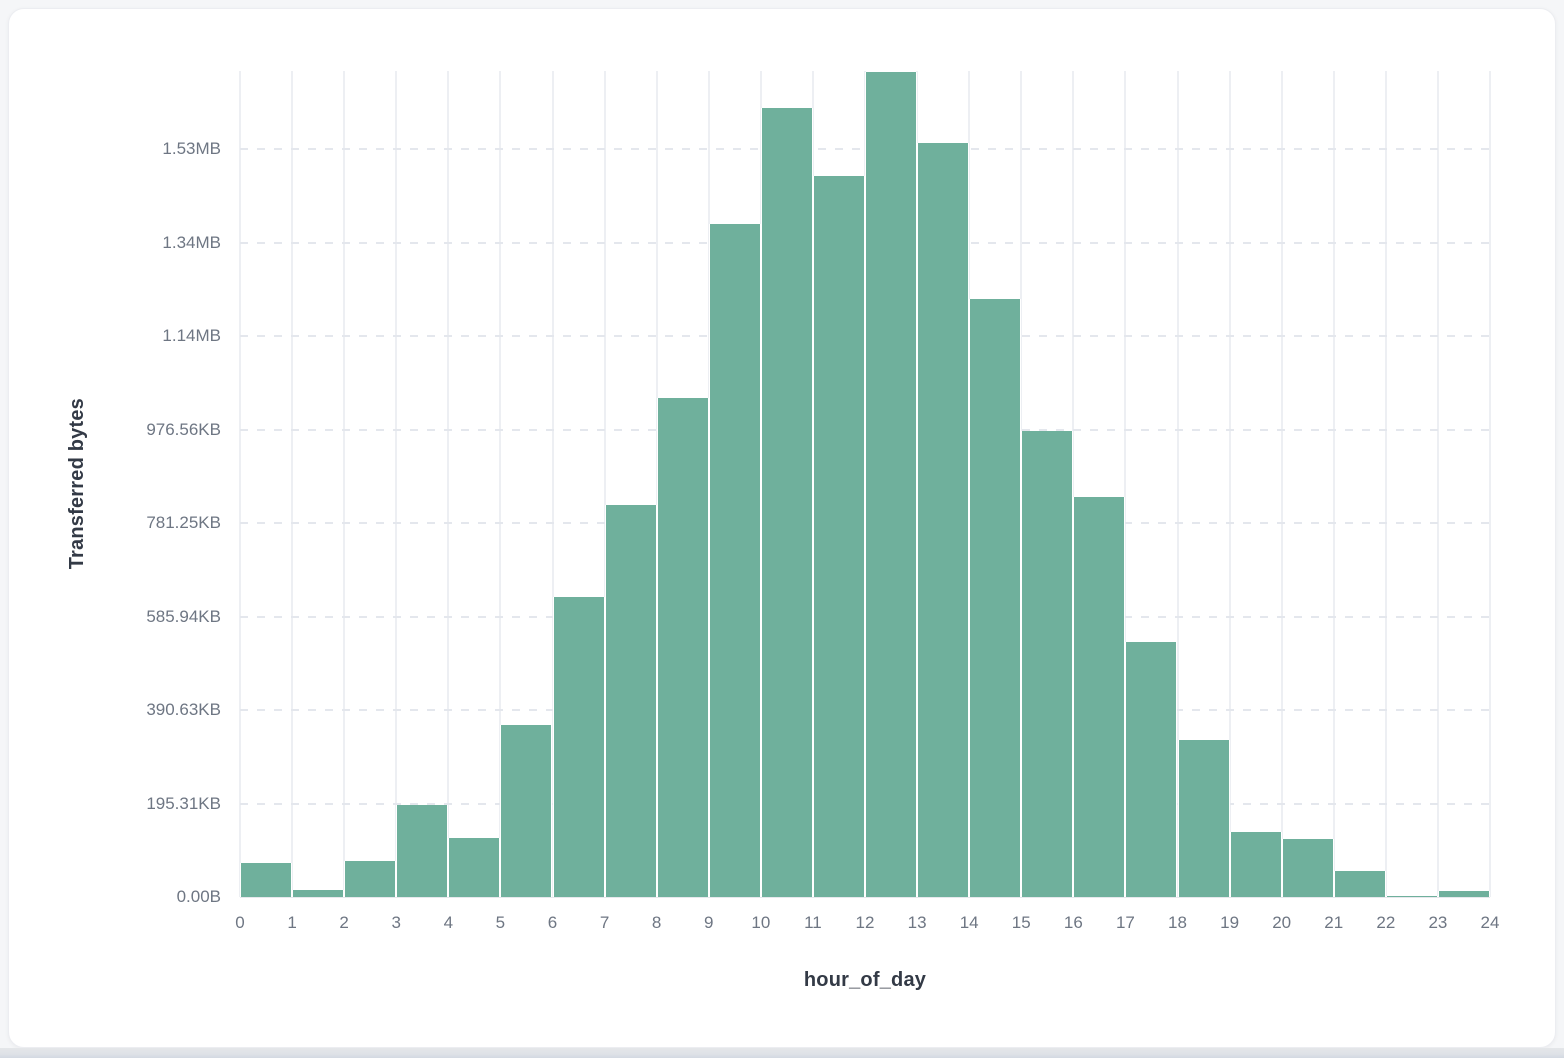 This screenshot has width=1564, height=1058. Describe the element at coordinates (198, 896) in the screenshot. I see `y-tick-label: 0.00B` at that location.